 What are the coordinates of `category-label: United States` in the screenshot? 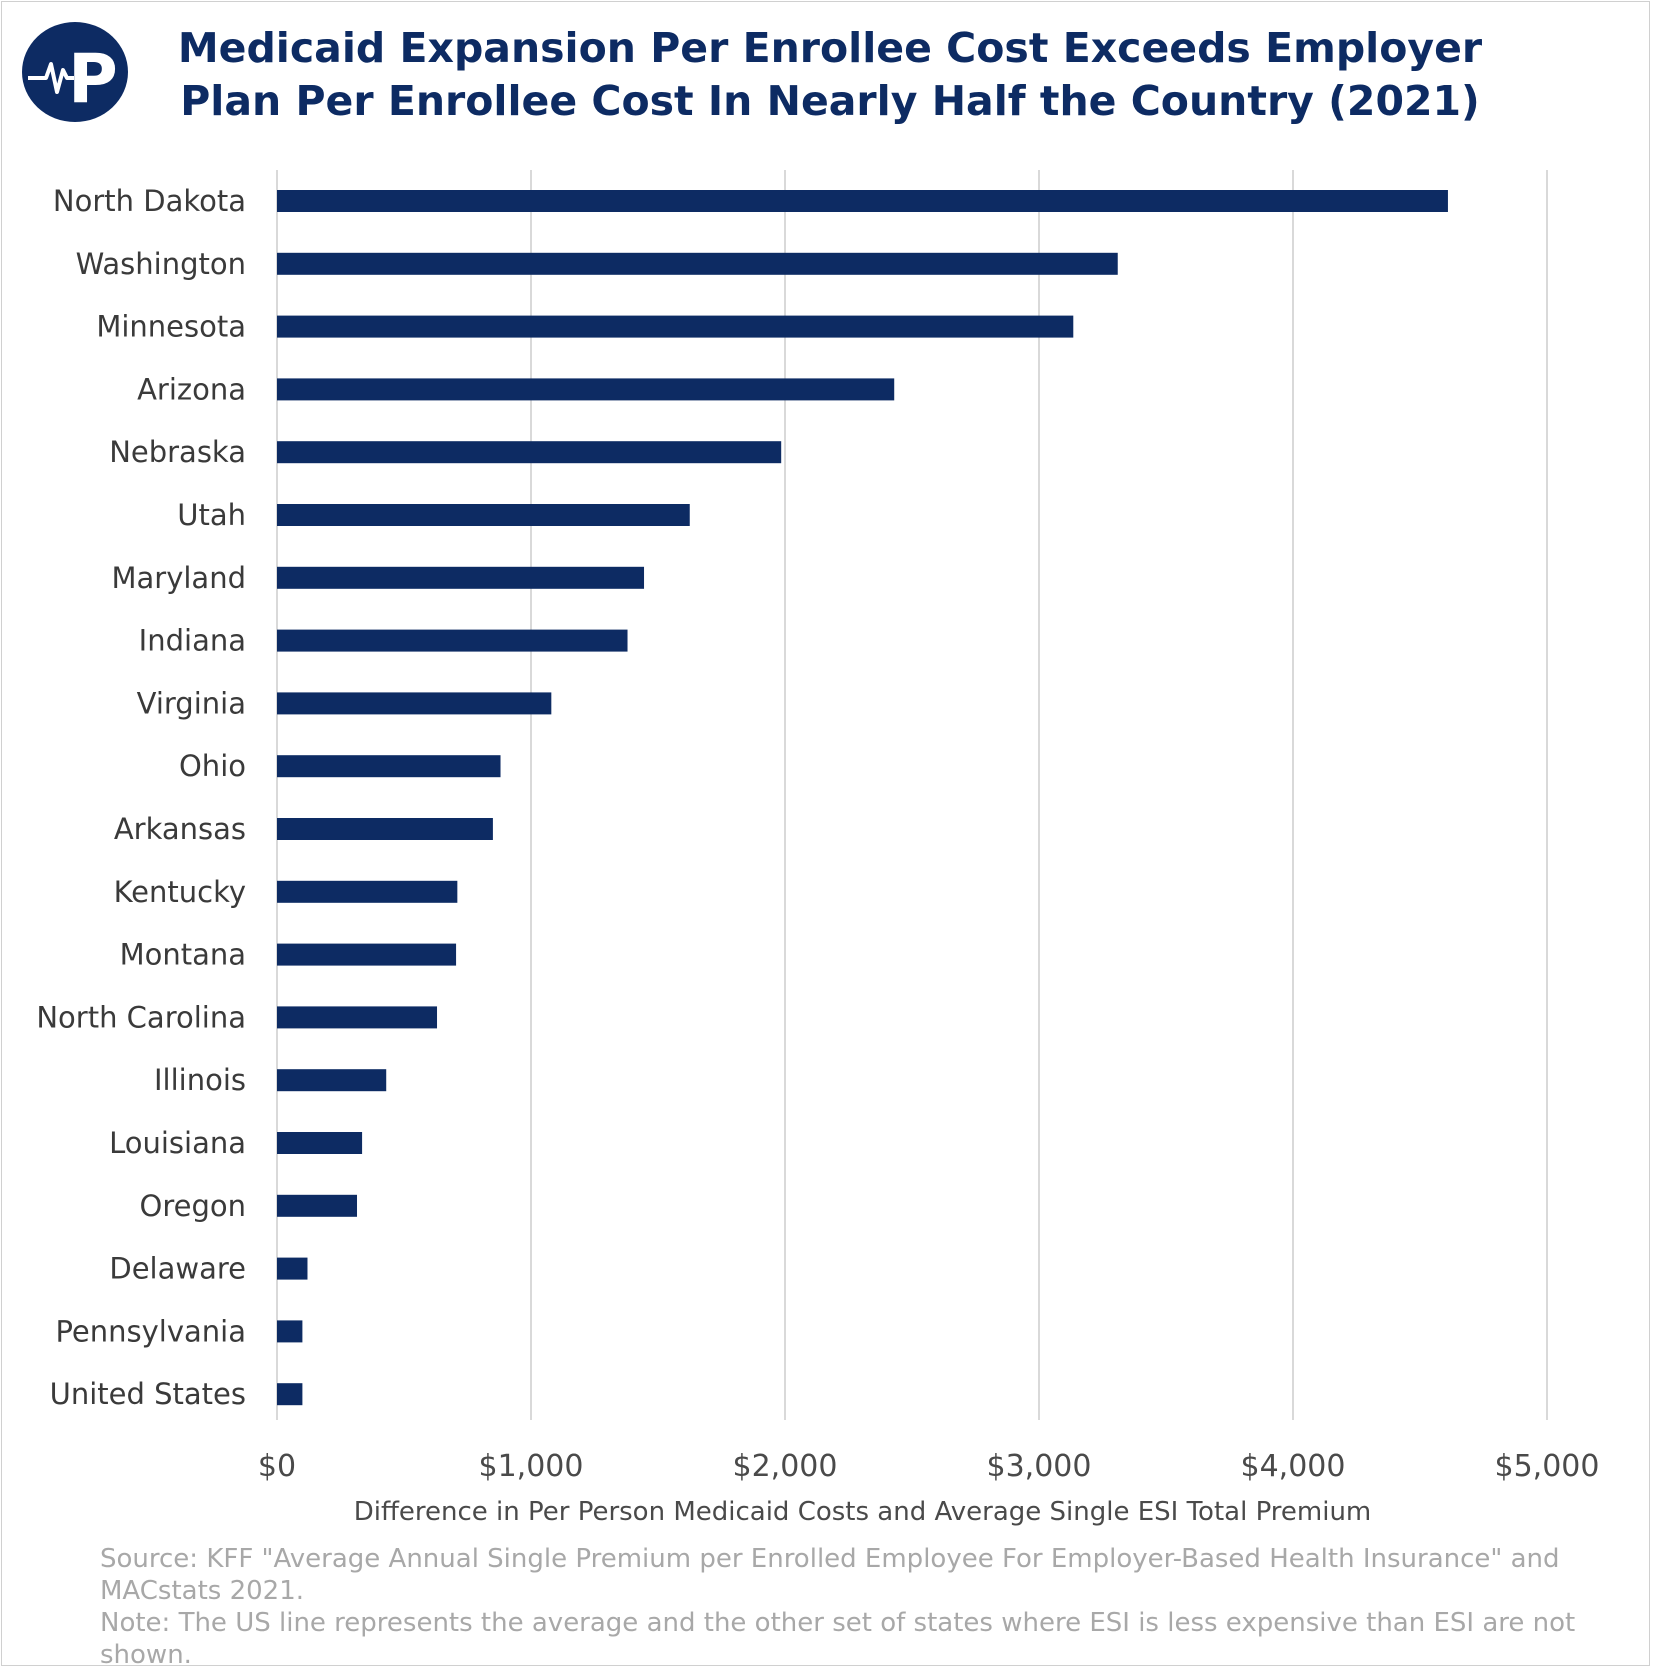 It's located at (148, 1394).